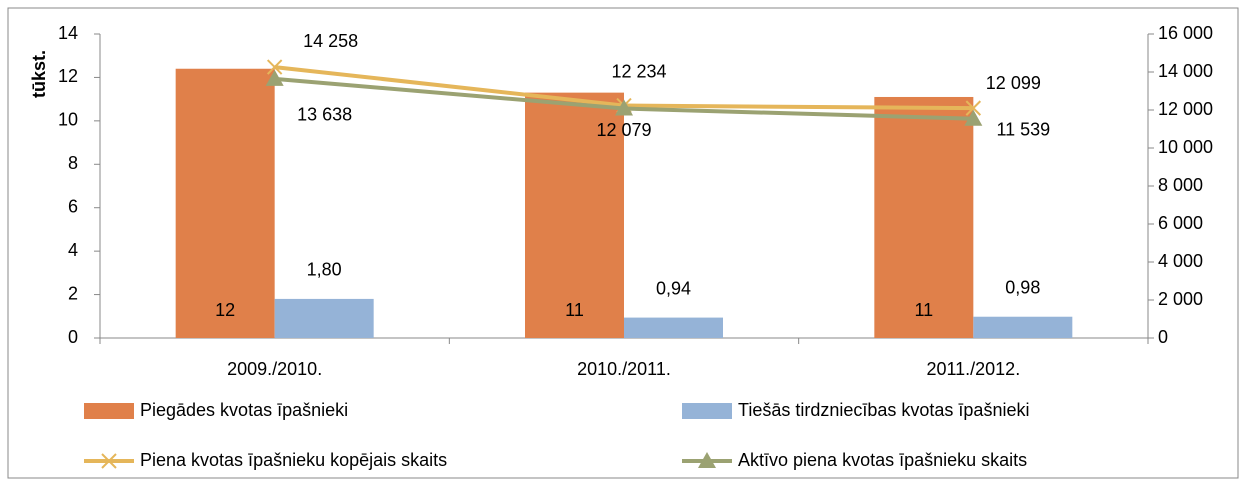 This screenshot has width=1247, height=486. Describe the element at coordinates (1185, 71) in the screenshot. I see `y2-tick-label: 14 000` at that location.